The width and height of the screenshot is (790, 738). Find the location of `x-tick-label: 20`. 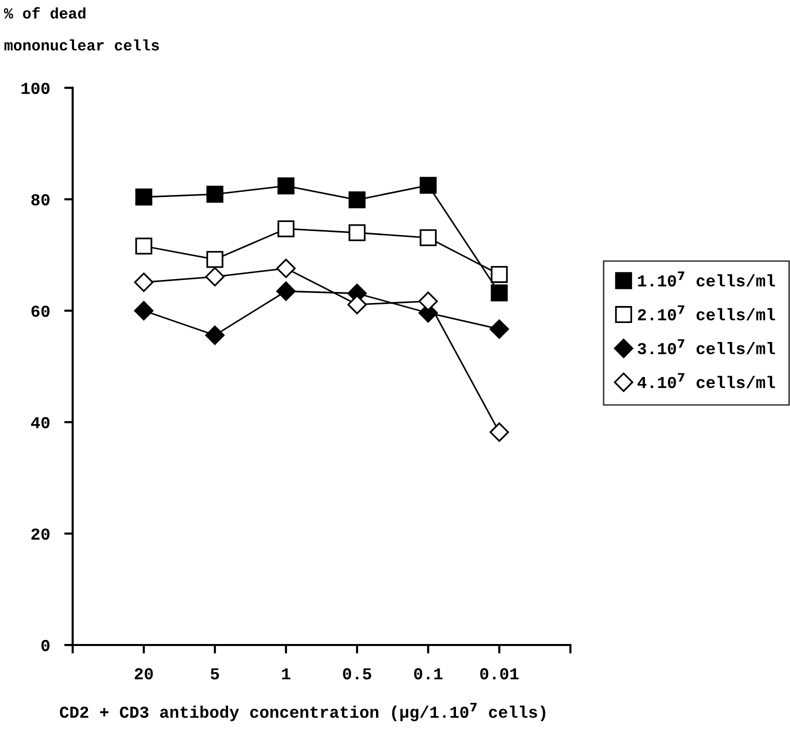

x-tick-label: 20 is located at coordinates (143, 674).